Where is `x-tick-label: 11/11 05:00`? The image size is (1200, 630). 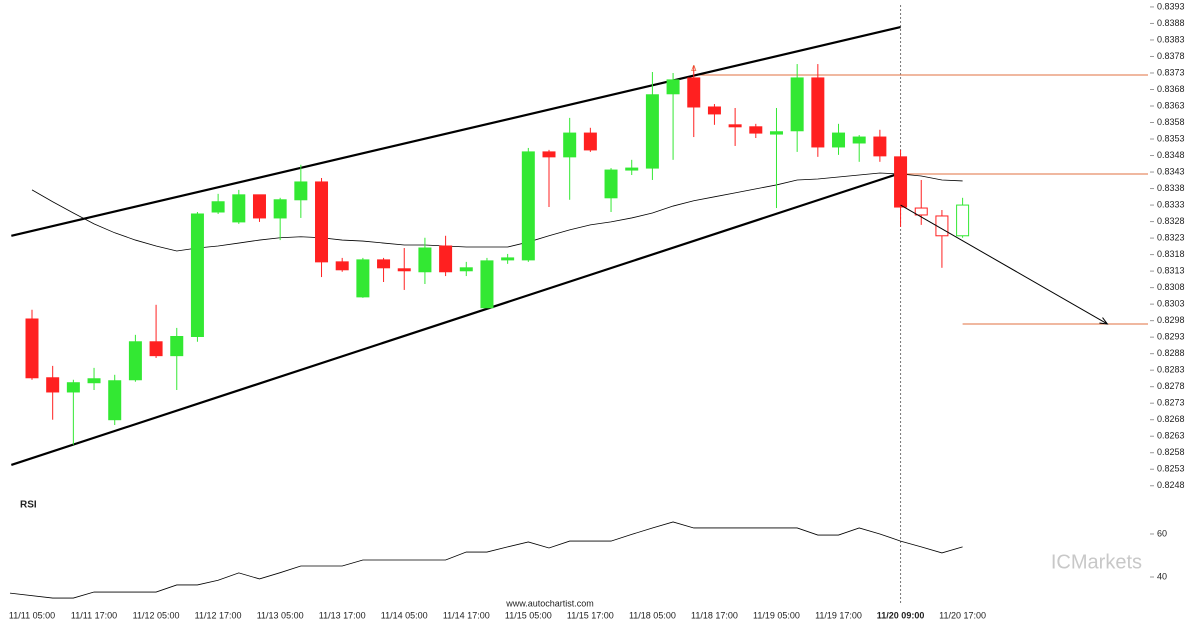
x-tick-label: 11/11 05:00 is located at coordinates (32, 615).